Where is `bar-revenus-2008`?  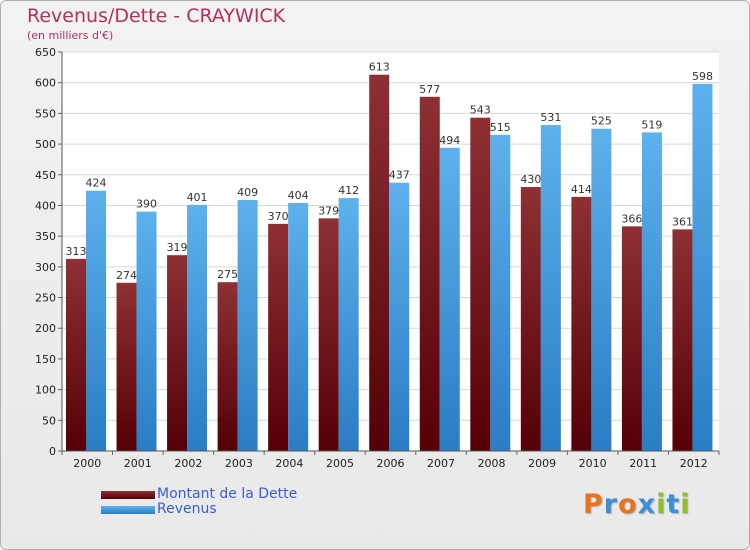
bar-revenus-2008 is located at coordinates (500, 292).